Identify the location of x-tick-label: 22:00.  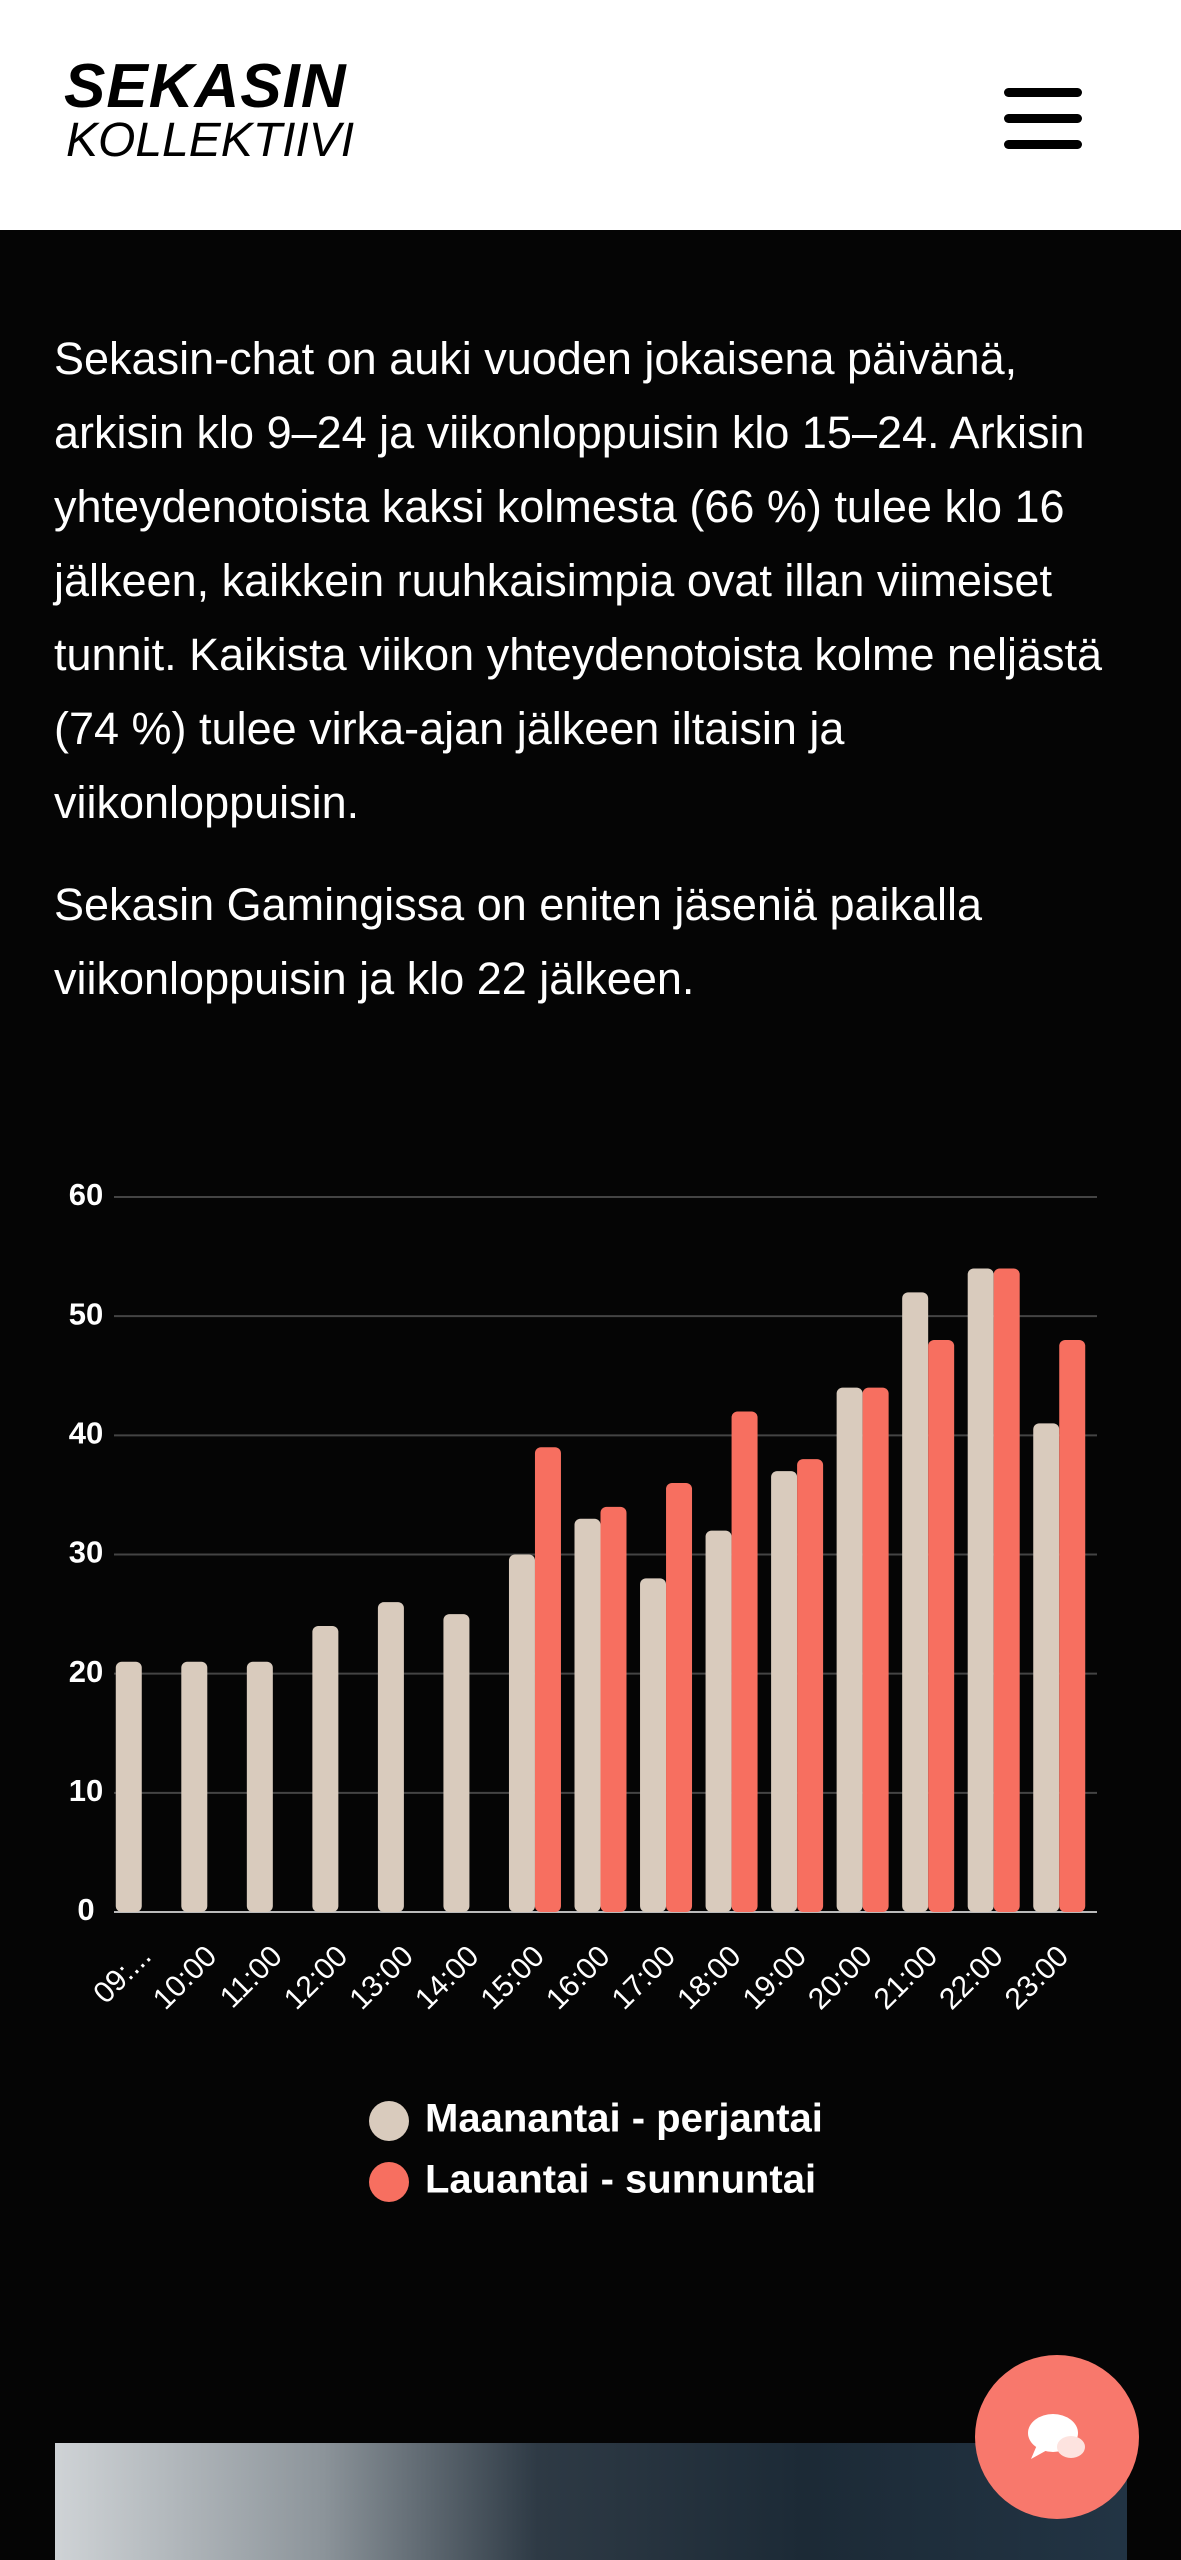
(971, 1978).